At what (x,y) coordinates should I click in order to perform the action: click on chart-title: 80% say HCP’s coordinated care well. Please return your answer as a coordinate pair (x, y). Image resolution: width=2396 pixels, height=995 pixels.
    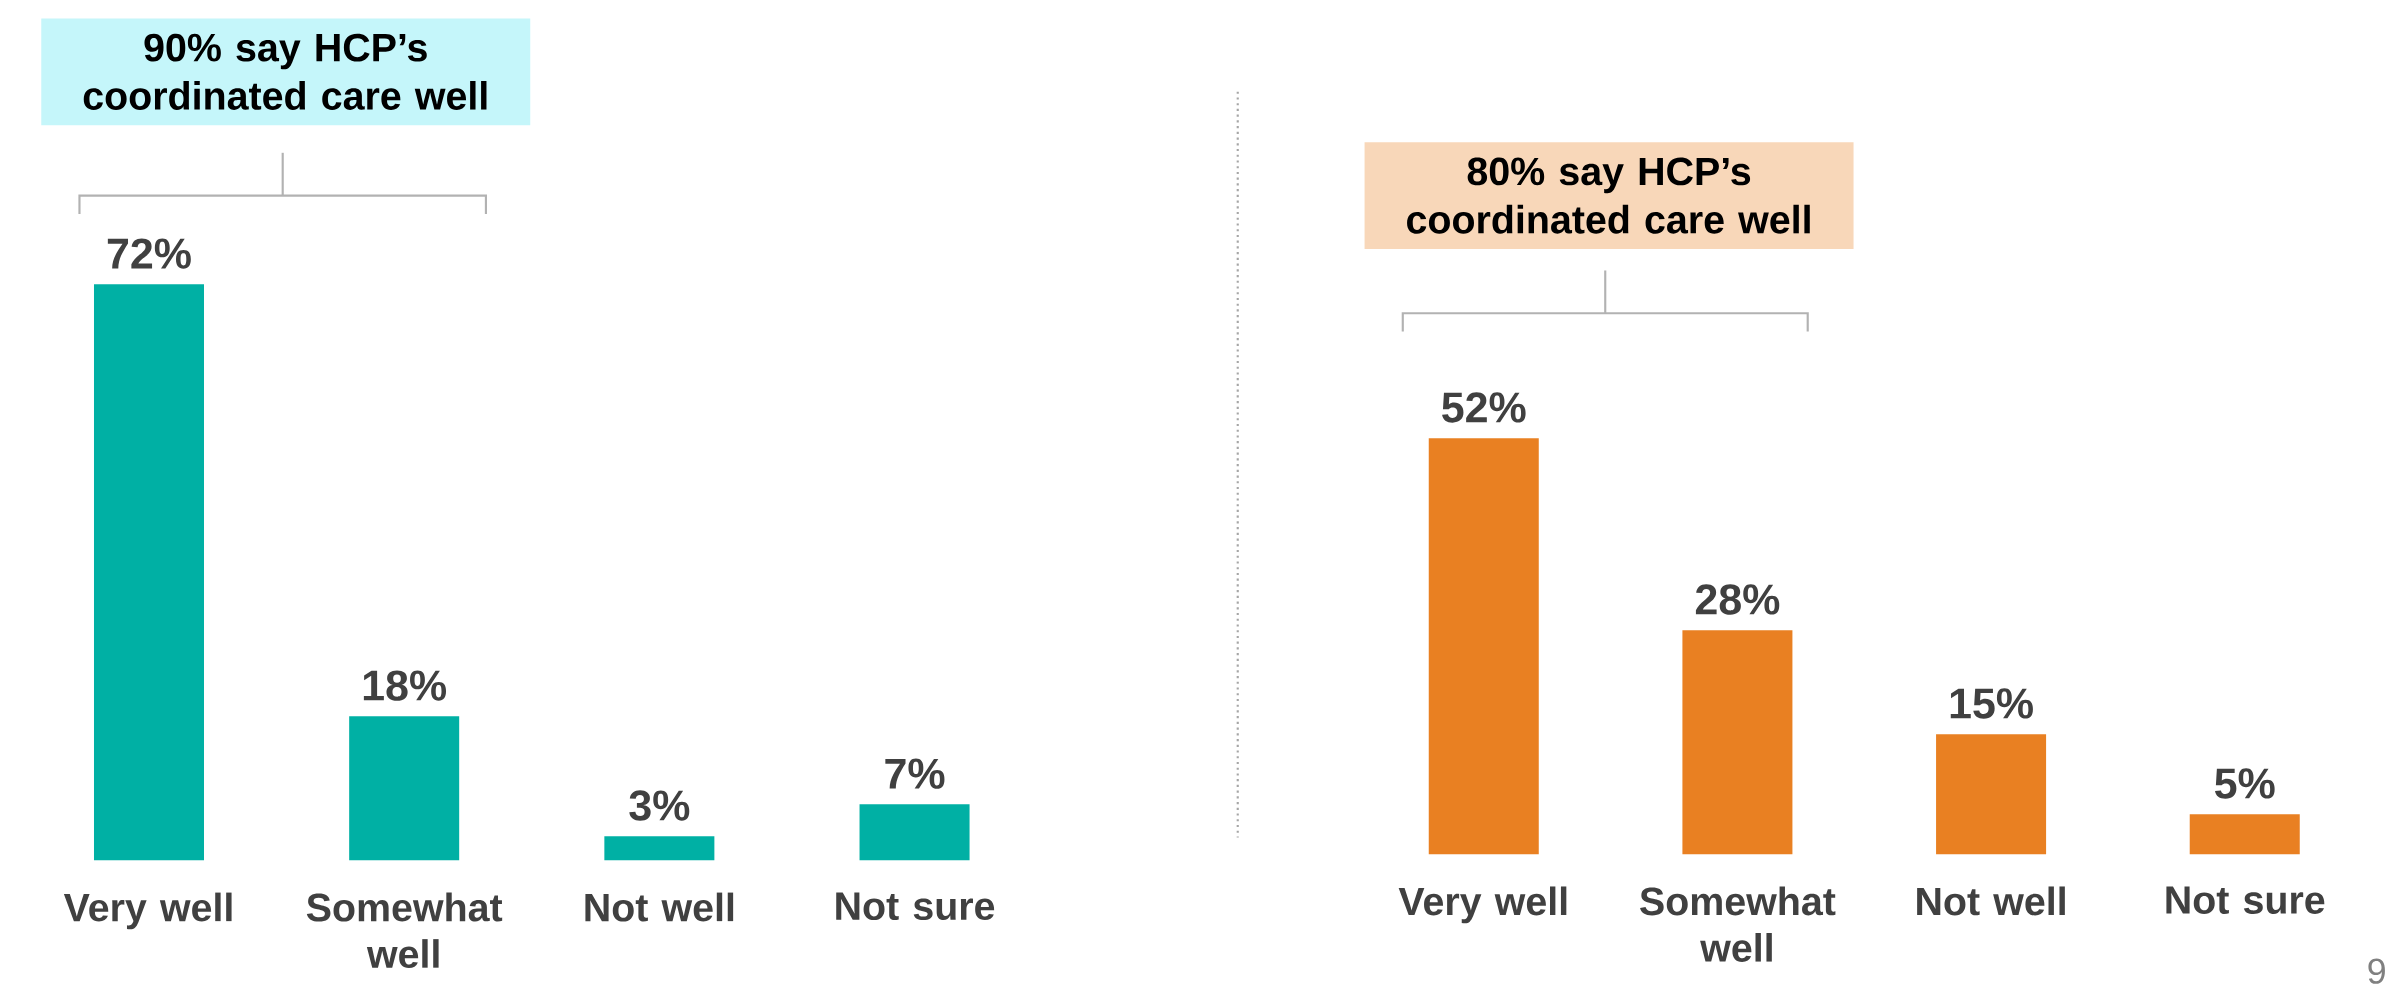
    Looking at the image, I should click on (1608, 195).